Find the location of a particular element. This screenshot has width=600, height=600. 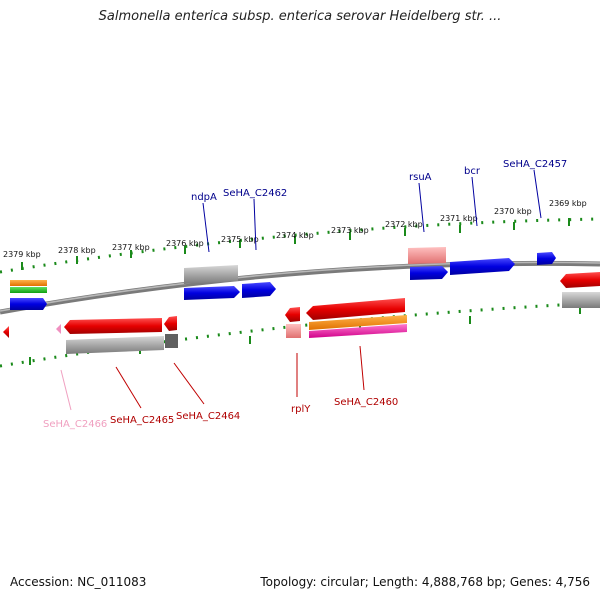

scale-label: 2376 kbp is located at coordinates (185, 243).